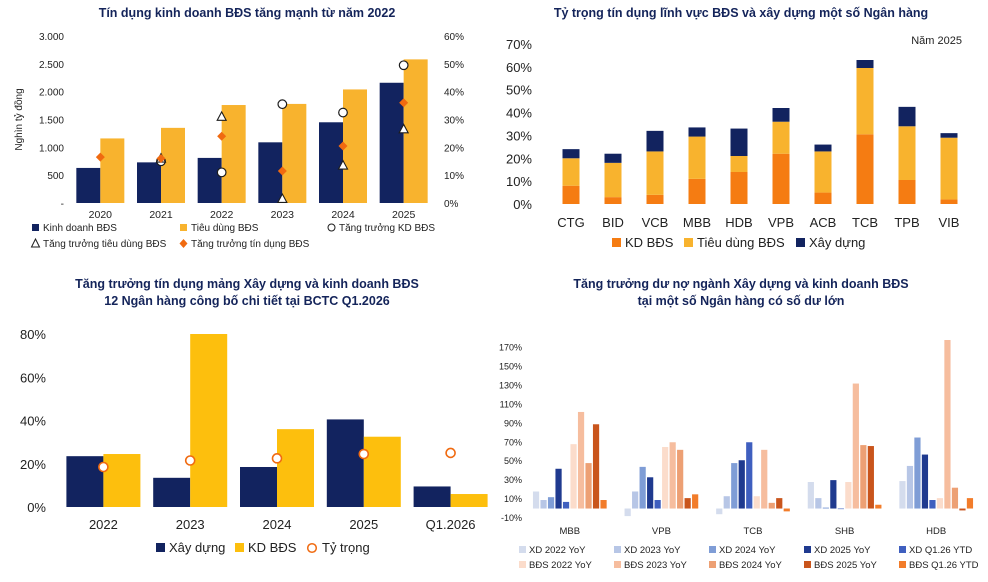 This screenshot has height=582, width=988. Describe the element at coordinates (734, 486) in the screenshot. I see `bar-xd-2024-yoy-TCB` at that location.